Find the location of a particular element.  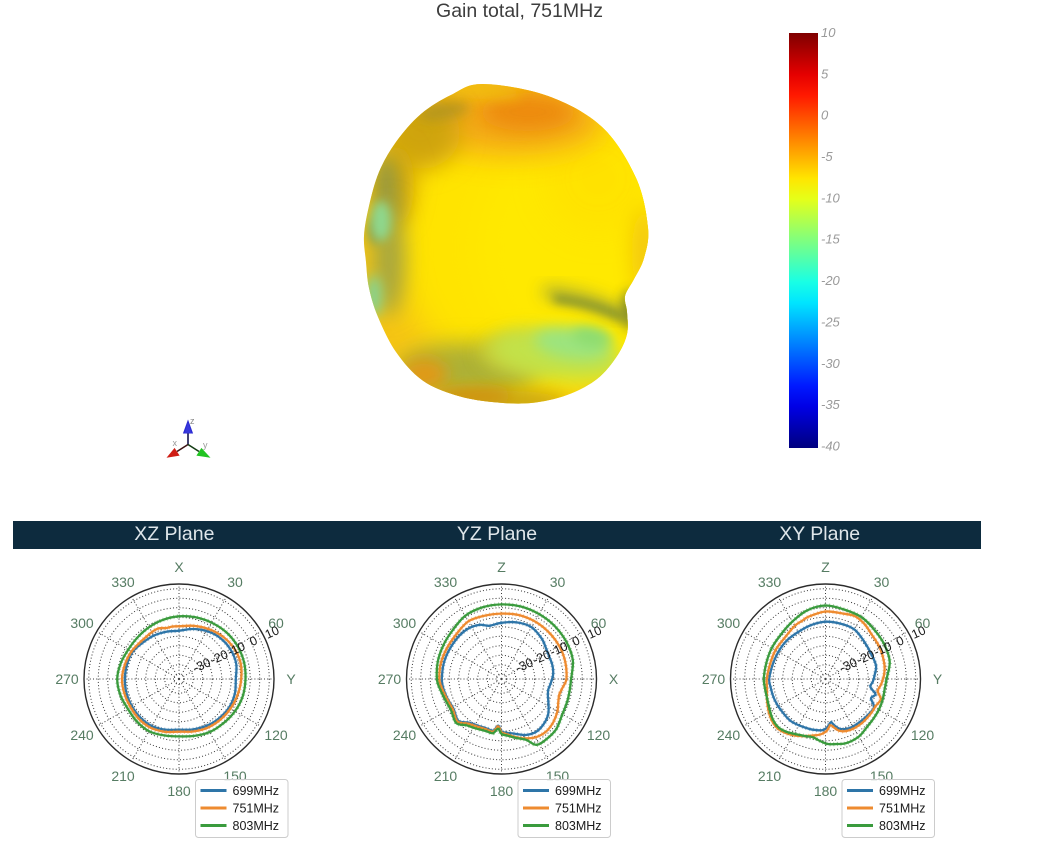

svg-text: -5 is located at coordinates (827, 156).